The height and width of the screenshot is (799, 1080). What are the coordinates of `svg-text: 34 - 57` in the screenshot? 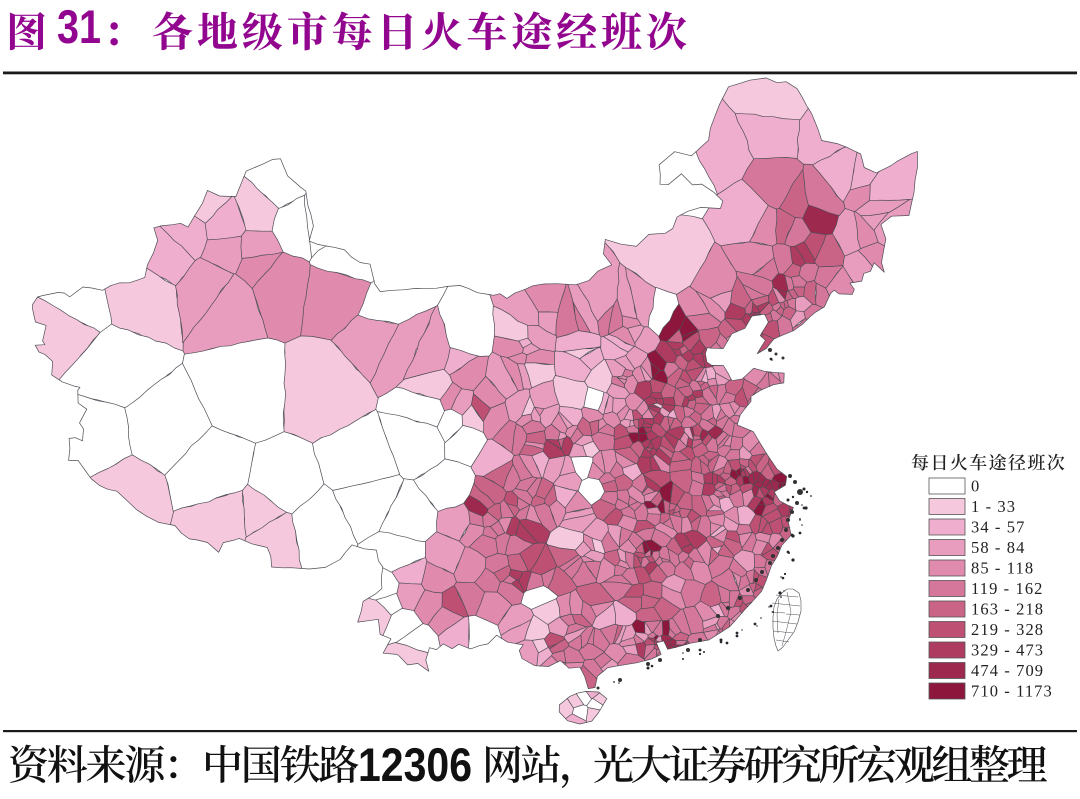 It's located at (998, 527).